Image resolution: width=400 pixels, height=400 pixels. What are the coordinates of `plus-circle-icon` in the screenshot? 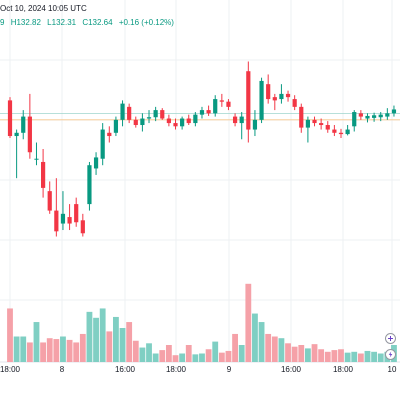 It's located at (390, 338).